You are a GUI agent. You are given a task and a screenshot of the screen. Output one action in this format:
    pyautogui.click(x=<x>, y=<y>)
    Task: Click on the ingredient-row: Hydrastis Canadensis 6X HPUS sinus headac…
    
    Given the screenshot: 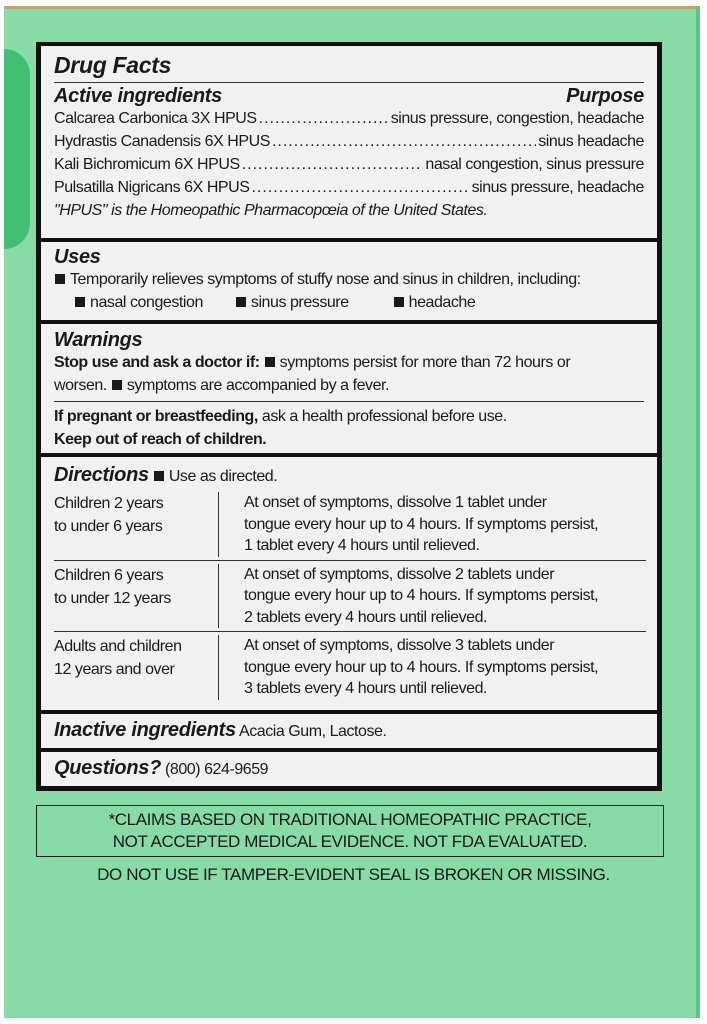 What is the action you would take?
    pyautogui.click(x=349, y=141)
    